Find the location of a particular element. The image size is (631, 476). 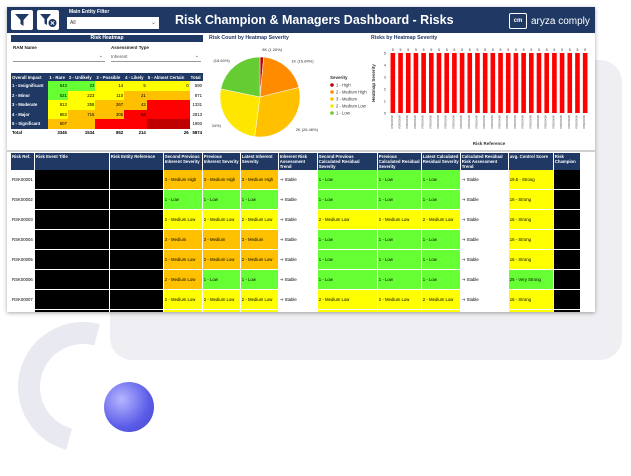

risk-table-column-header: Latest Inherent Severity is located at coordinates (259, 161).